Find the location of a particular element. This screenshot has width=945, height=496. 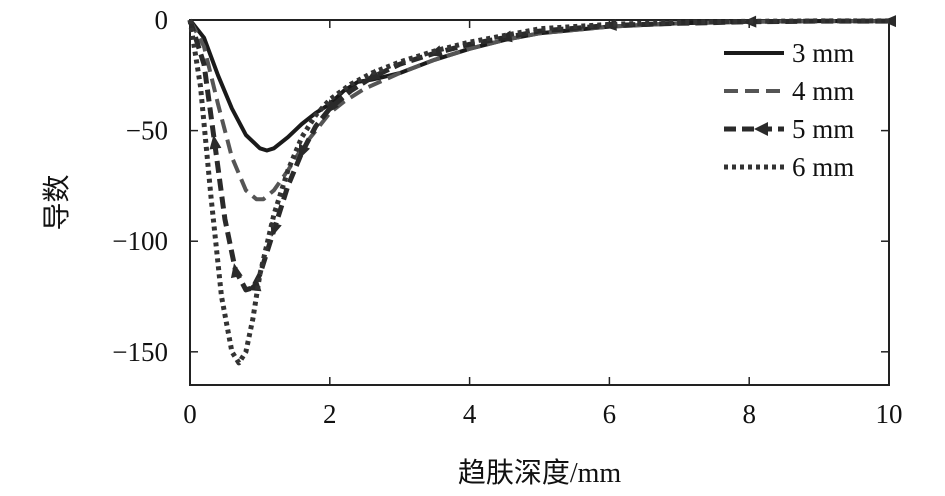

x-tick-label: 0 is located at coordinates (190, 414).